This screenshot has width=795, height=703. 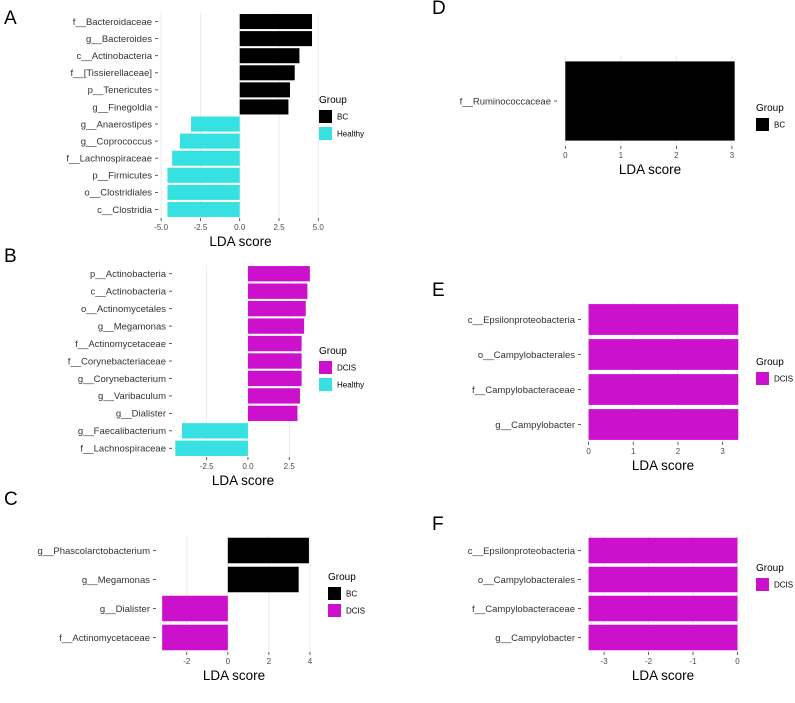 What do you see at coordinates (122, 379) in the screenshot?
I see `category-label: g__Corynebacterium` at bounding box center [122, 379].